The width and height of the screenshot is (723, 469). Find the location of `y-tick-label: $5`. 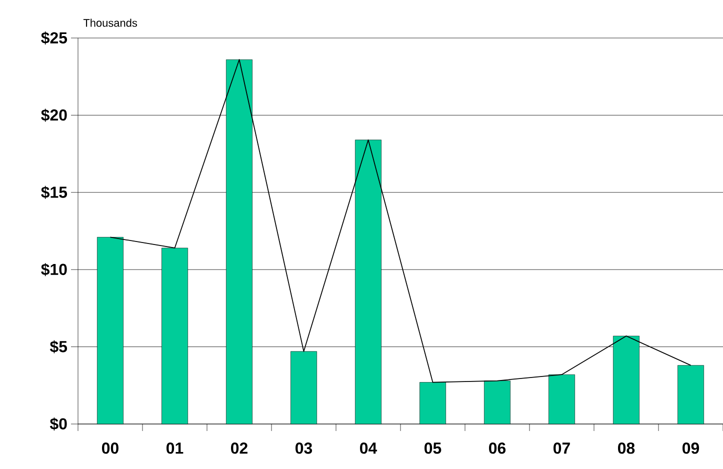

y-tick-label: $5 is located at coordinates (59, 347).